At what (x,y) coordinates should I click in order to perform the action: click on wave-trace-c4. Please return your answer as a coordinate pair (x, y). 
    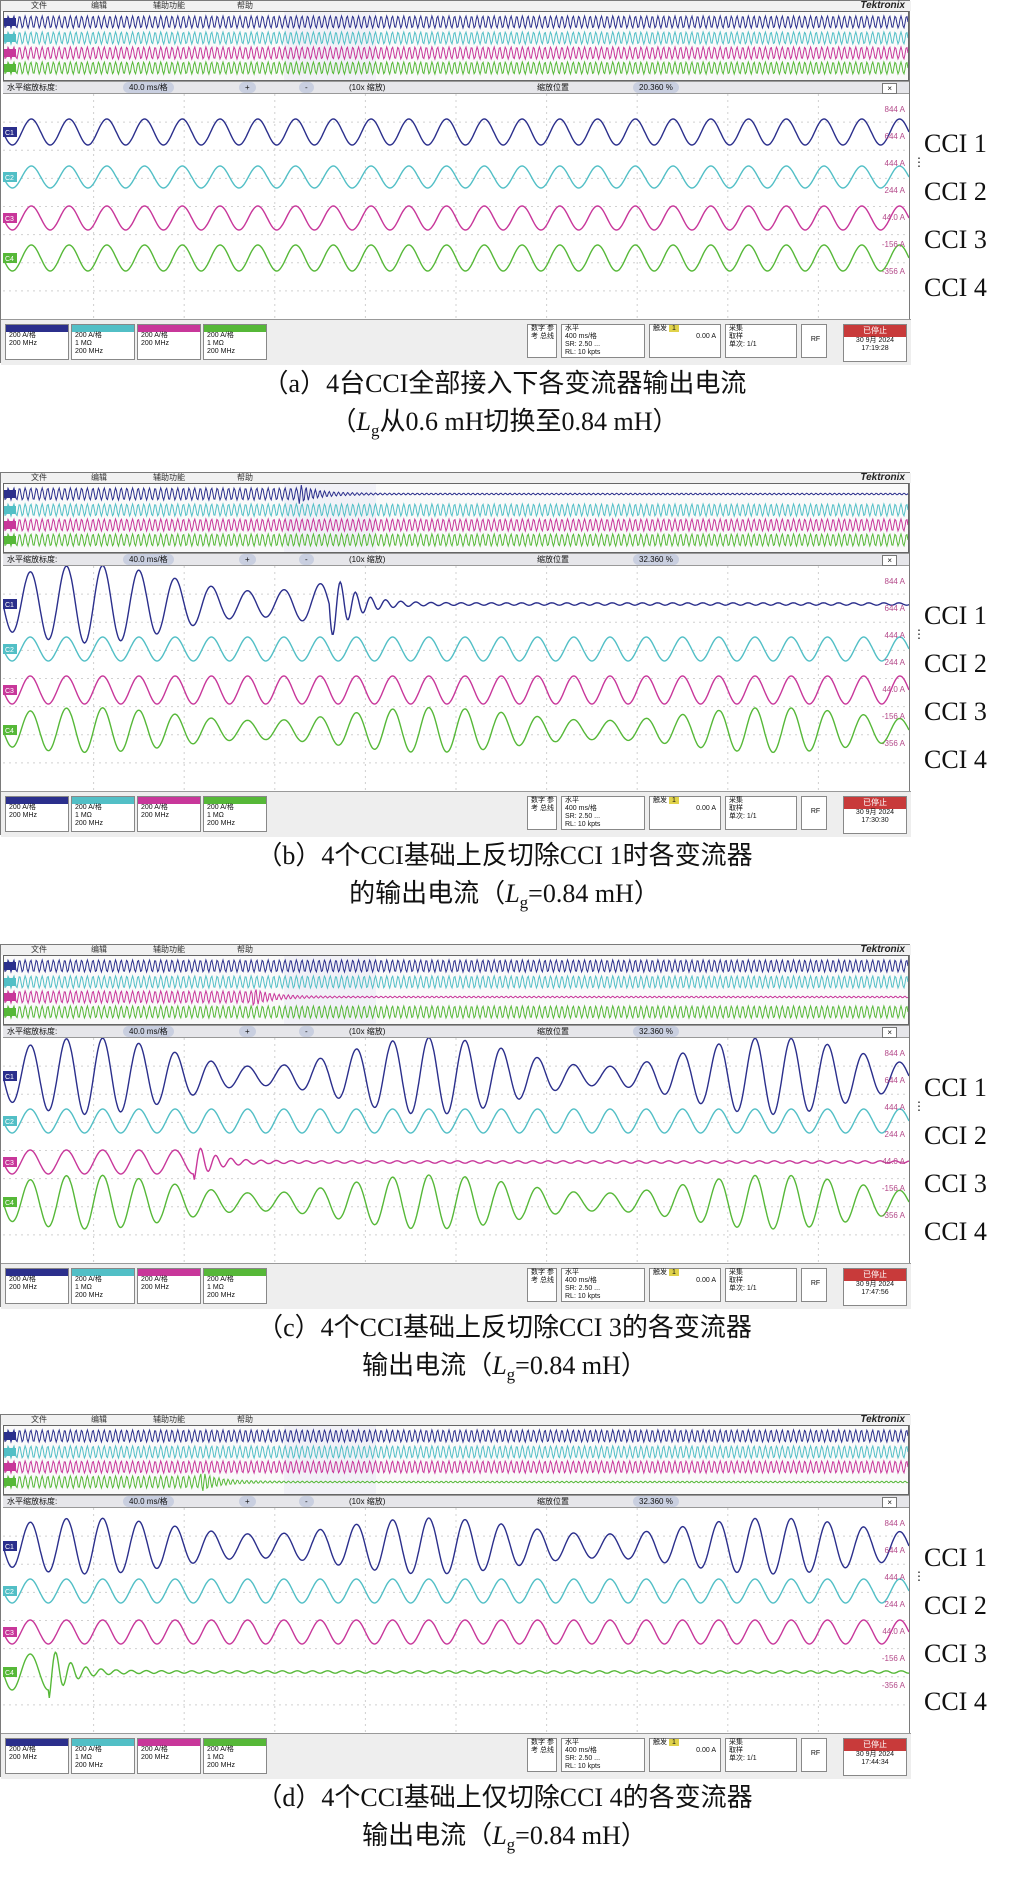
    Looking at the image, I should click on (456, 258).